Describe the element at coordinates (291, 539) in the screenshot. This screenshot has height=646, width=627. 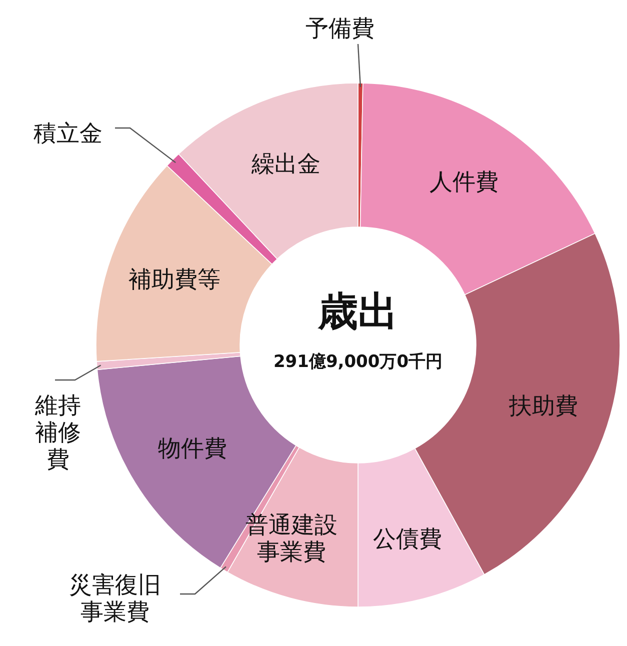
I see `slice-label: 普通建設事業費` at that location.